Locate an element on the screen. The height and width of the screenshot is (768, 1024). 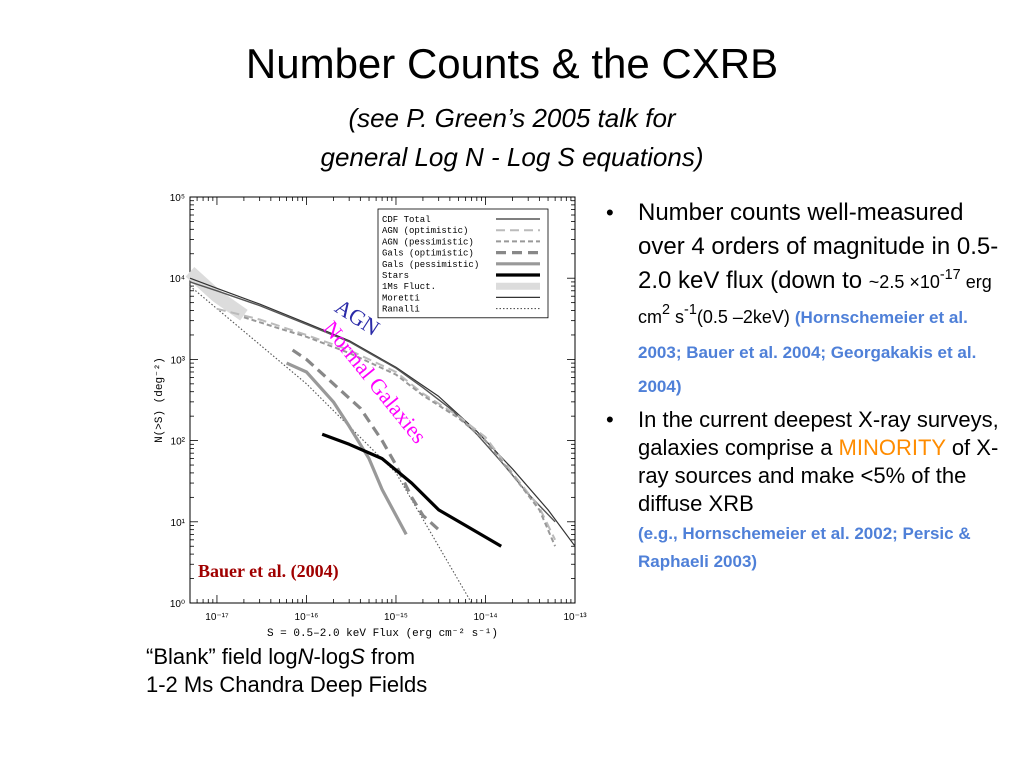
x-tick-label: 10⁻¹⁶ is located at coordinates (307, 617).